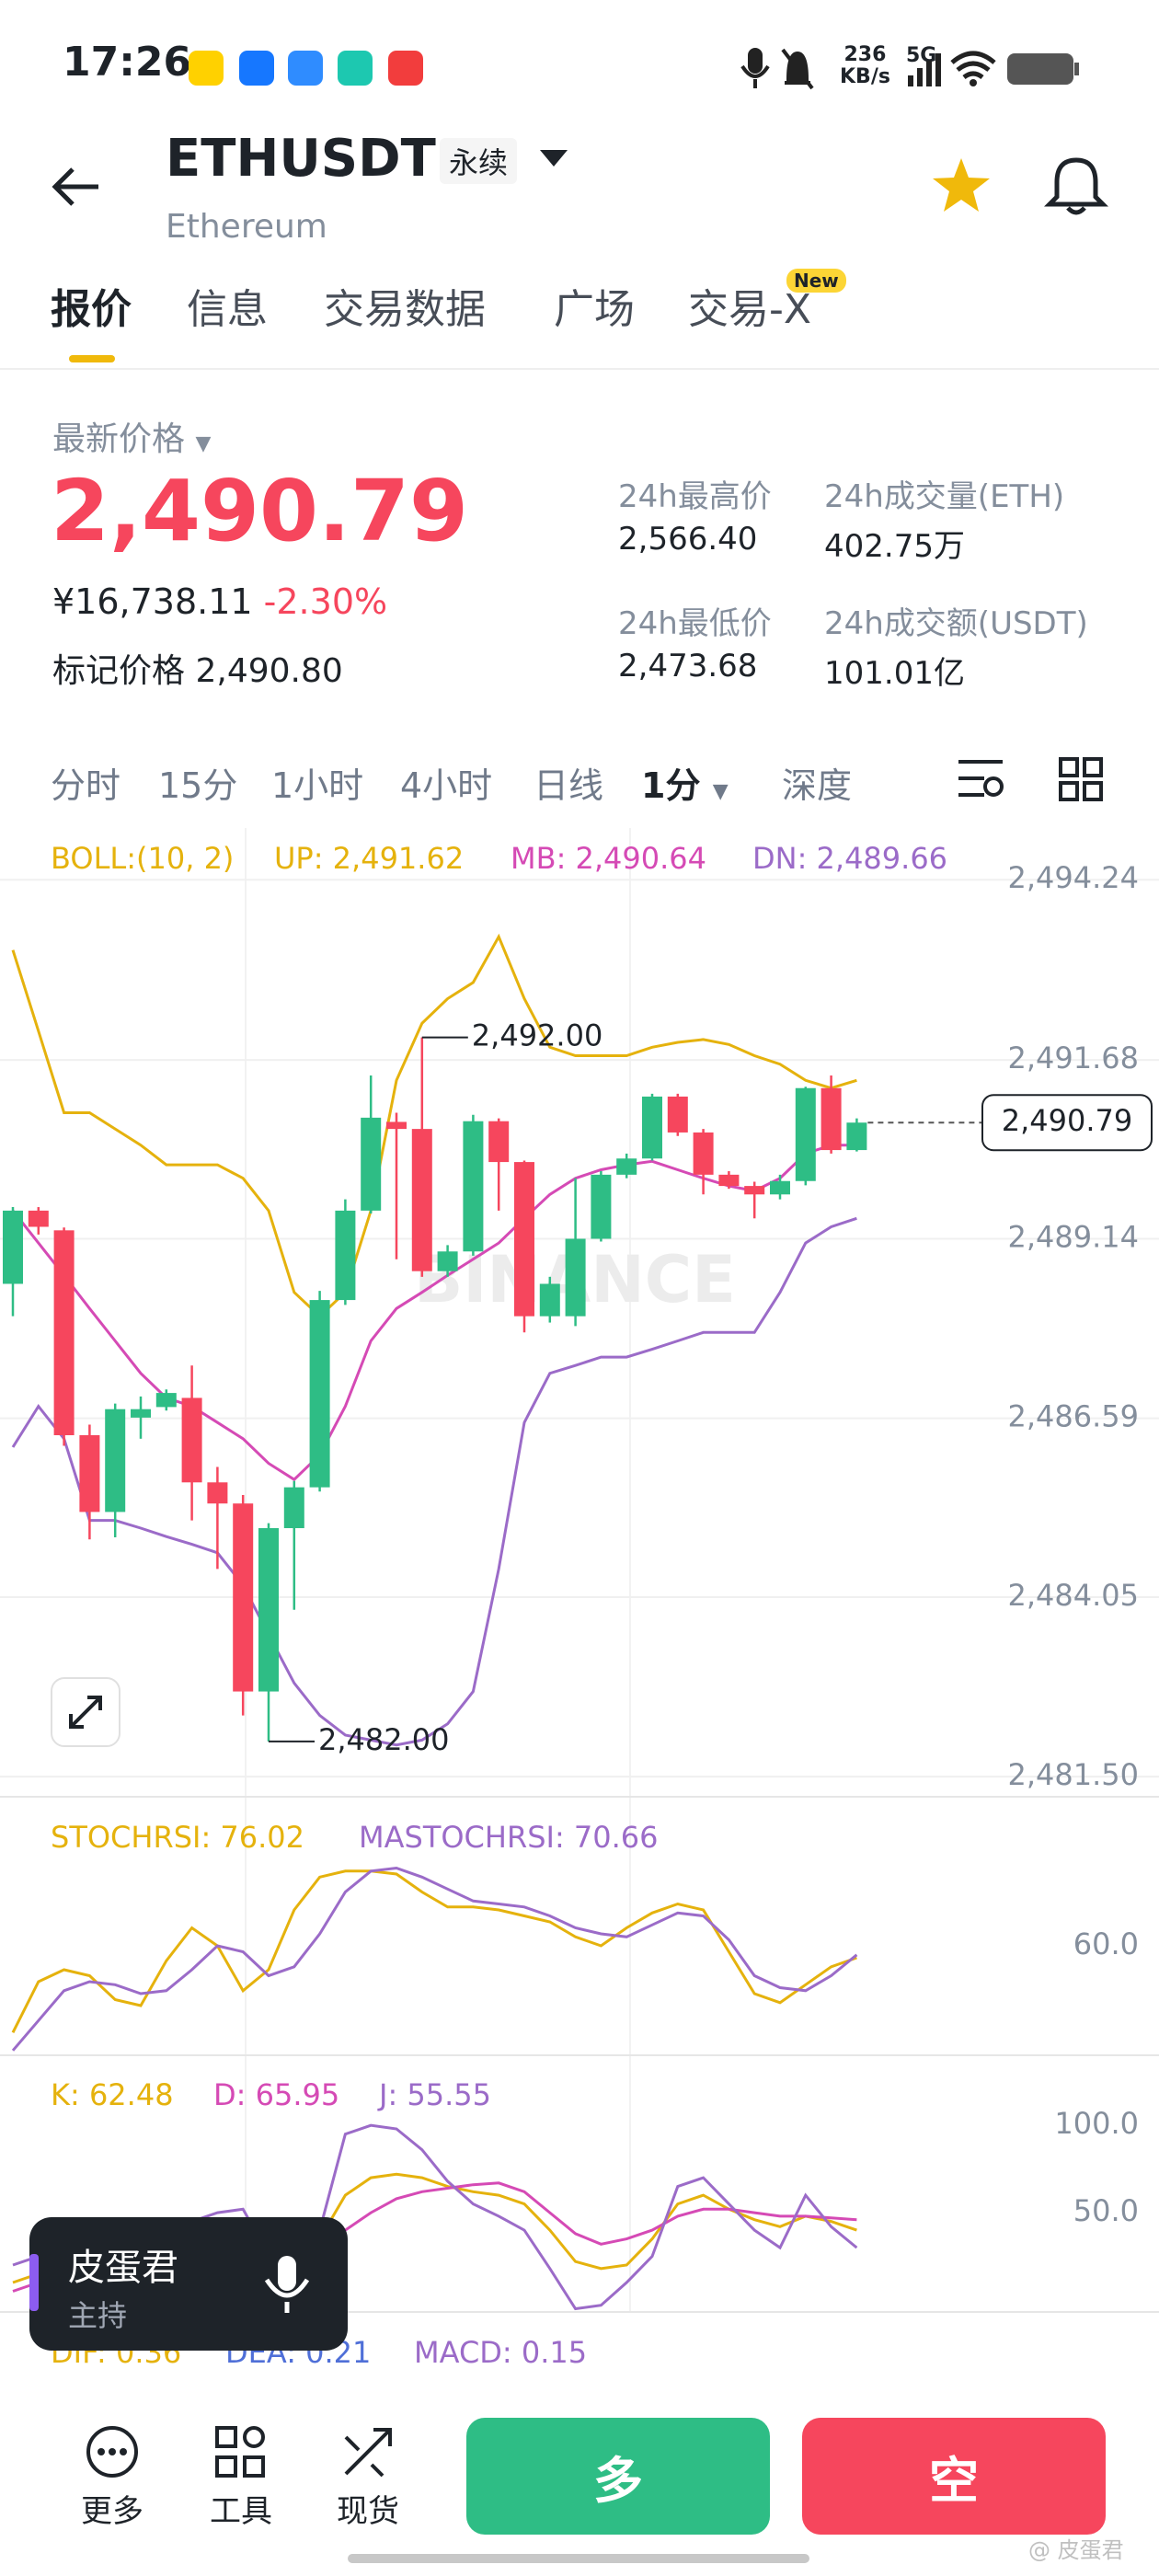  I want to click on stat-value: 2,473.68, so click(688, 666).